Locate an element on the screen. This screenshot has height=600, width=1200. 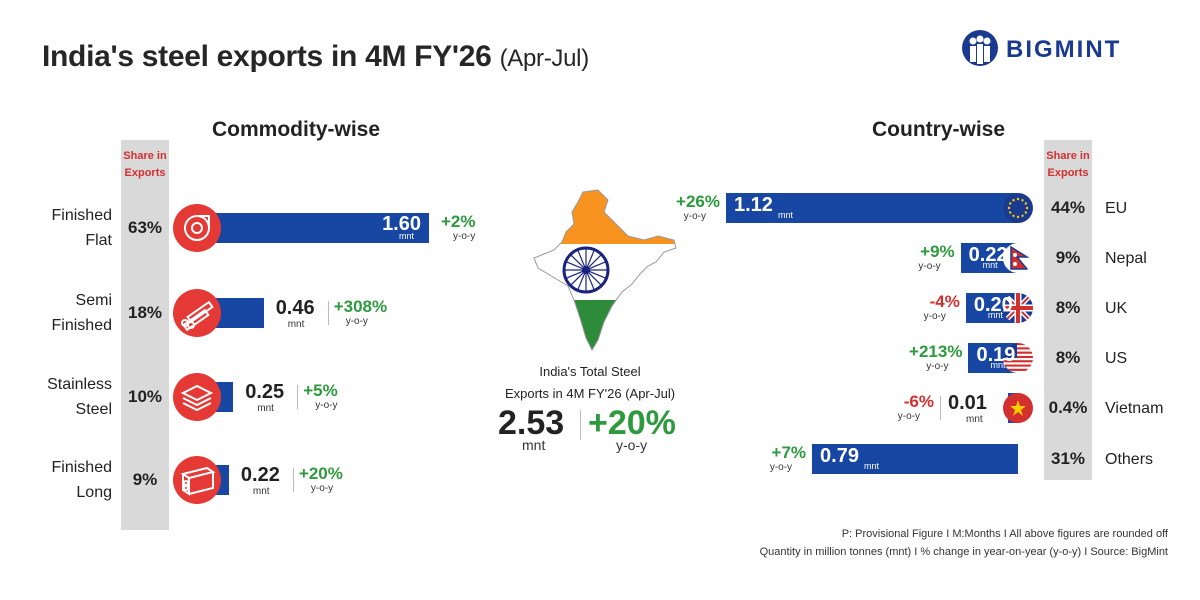
bar-value-label: 0.46 is located at coordinates (295, 308).